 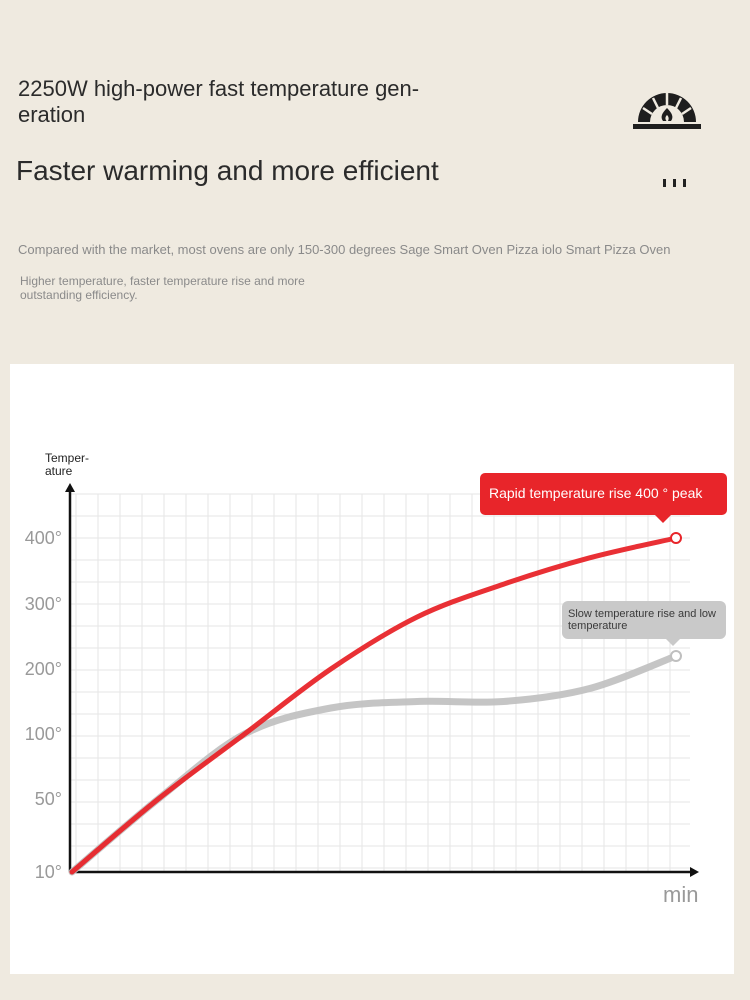 What do you see at coordinates (227, 170) in the screenshot?
I see `page-subtitle: Faster warming and more efficient` at bounding box center [227, 170].